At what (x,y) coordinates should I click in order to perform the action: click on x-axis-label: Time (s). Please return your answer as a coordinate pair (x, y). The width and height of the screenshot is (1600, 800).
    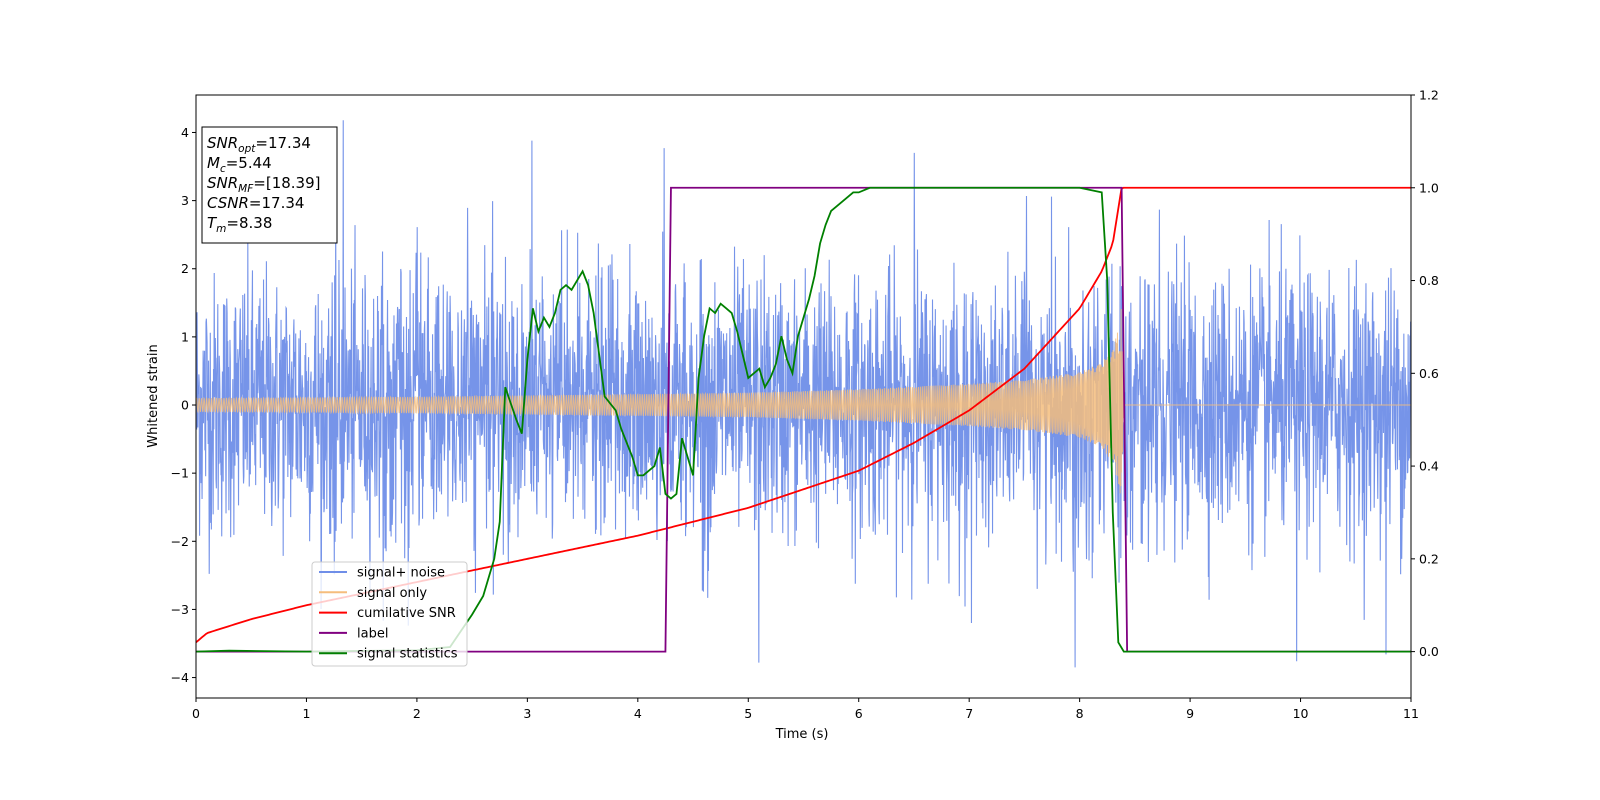
    Looking at the image, I should click on (802, 734).